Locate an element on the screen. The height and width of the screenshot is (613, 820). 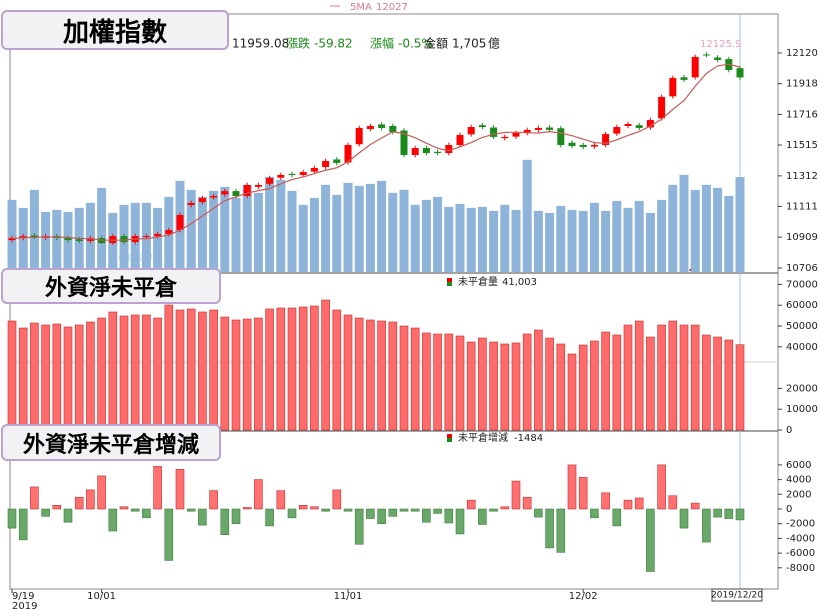
y-tick-label: 20000 is located at coordinates (802, 388).